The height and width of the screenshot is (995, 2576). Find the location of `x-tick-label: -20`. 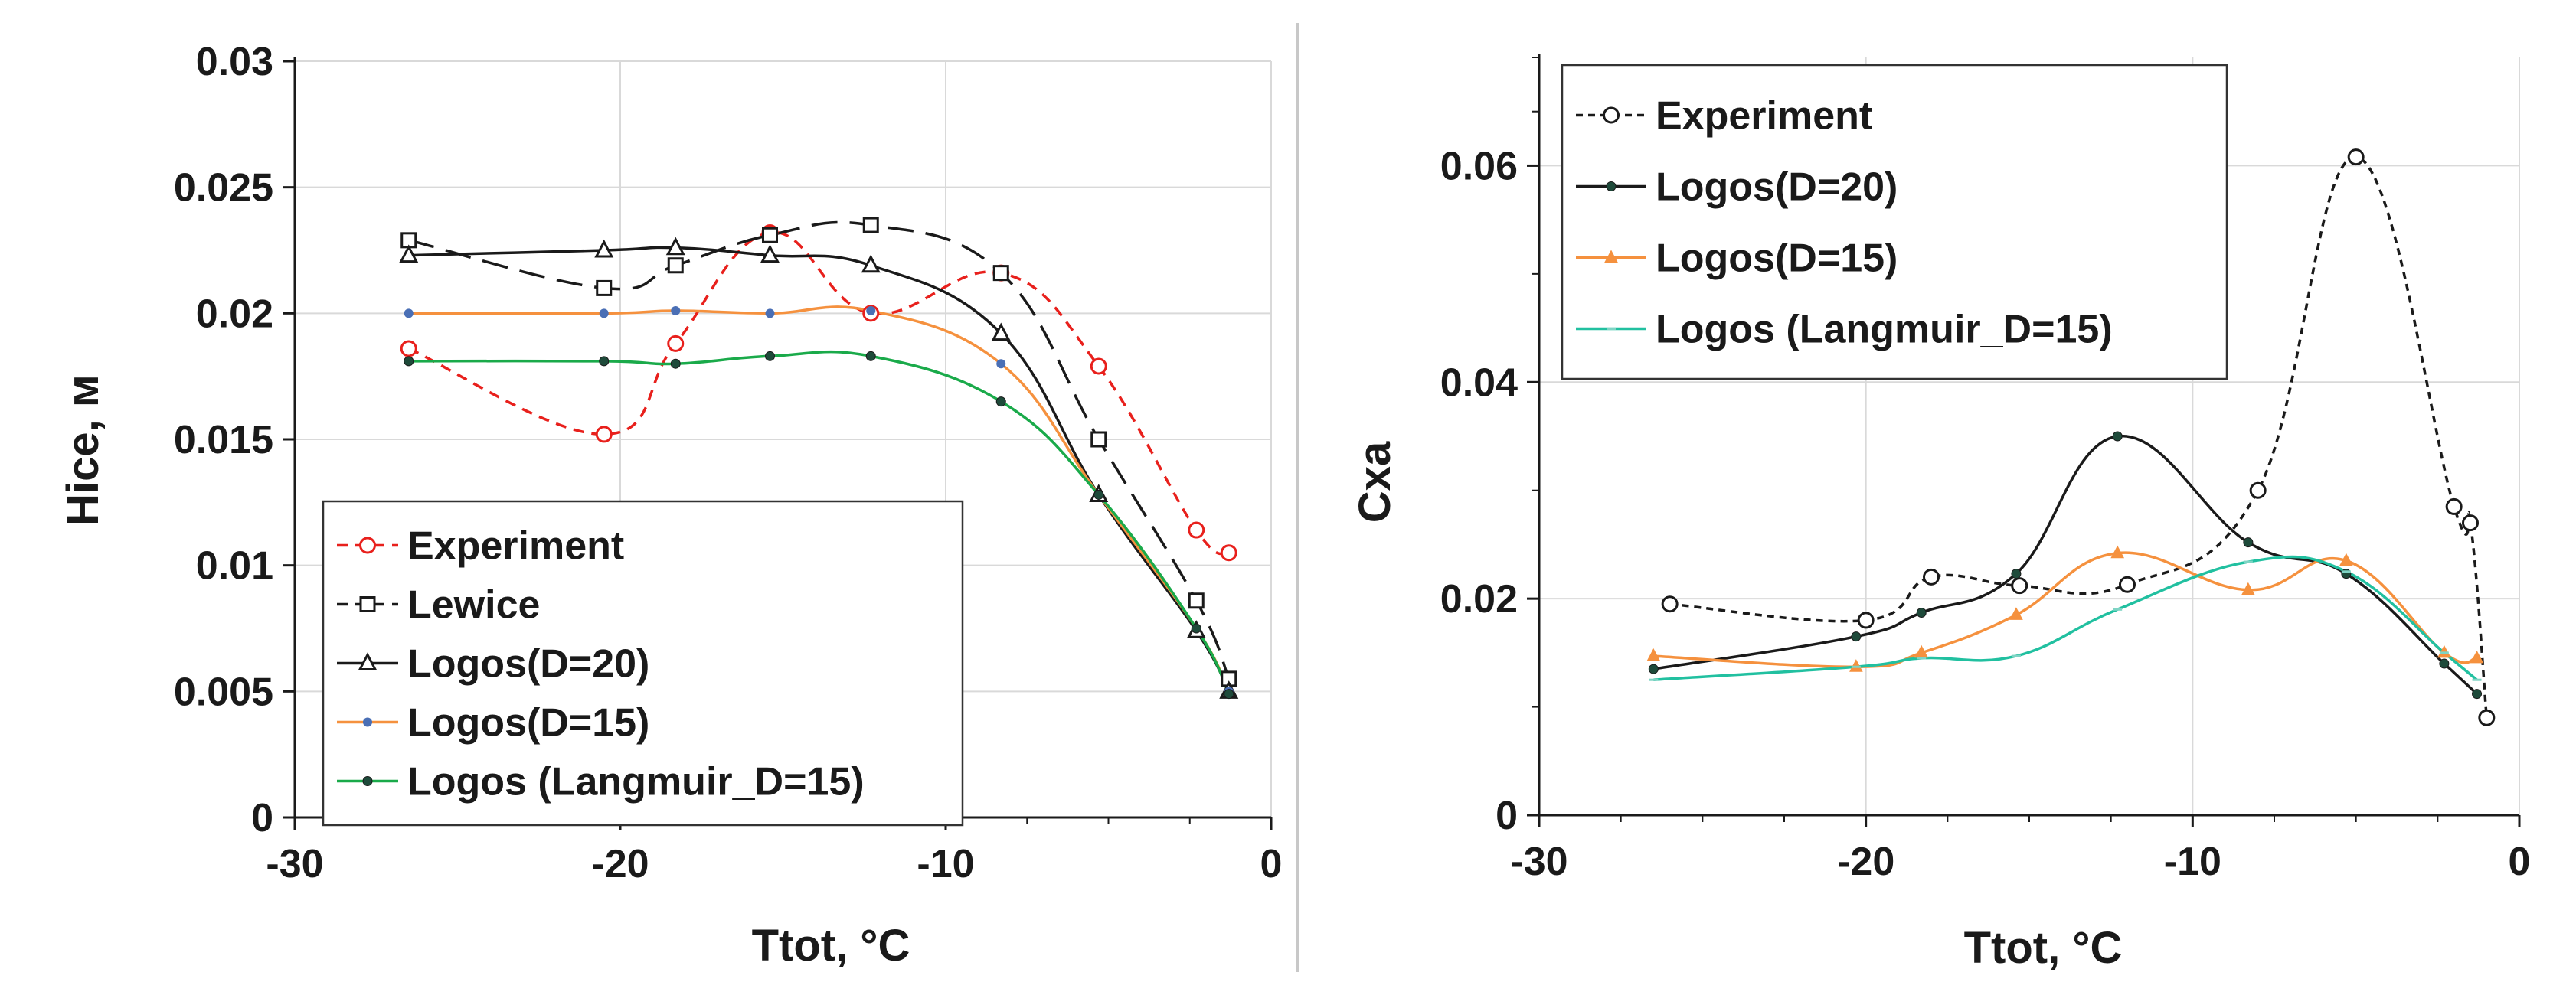

x-tick-label: -20 is located at coordinates (620, 864).